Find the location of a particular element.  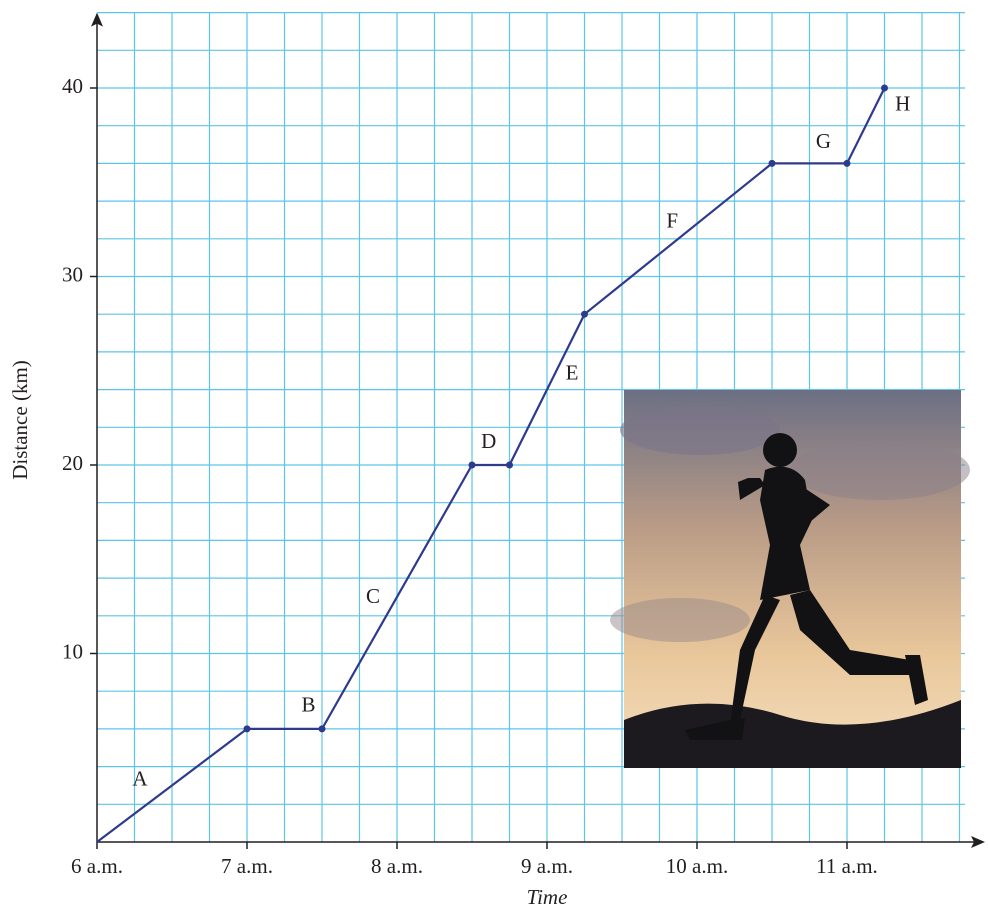

x-tick-label: 6 a.m. is located at coordinates (97, 866).